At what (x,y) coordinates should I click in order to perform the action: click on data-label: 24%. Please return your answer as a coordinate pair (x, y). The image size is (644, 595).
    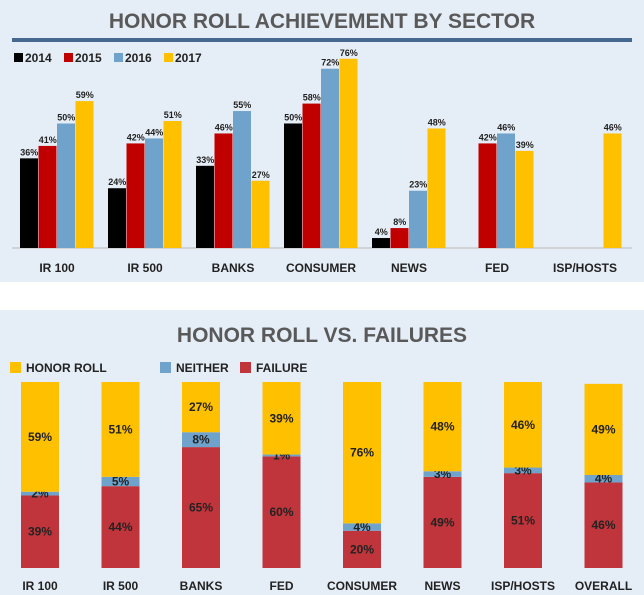
    Looking at the image, I should click on (117, 182).